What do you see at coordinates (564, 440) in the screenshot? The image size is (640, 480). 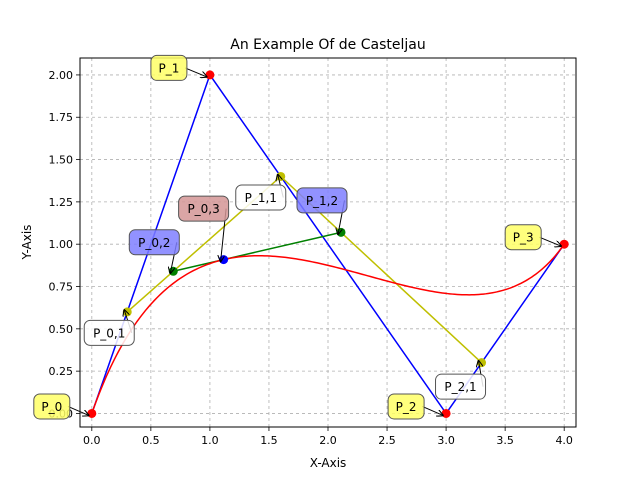 I see `x-tick-label: 4.0` at bounding box center [564, 440].